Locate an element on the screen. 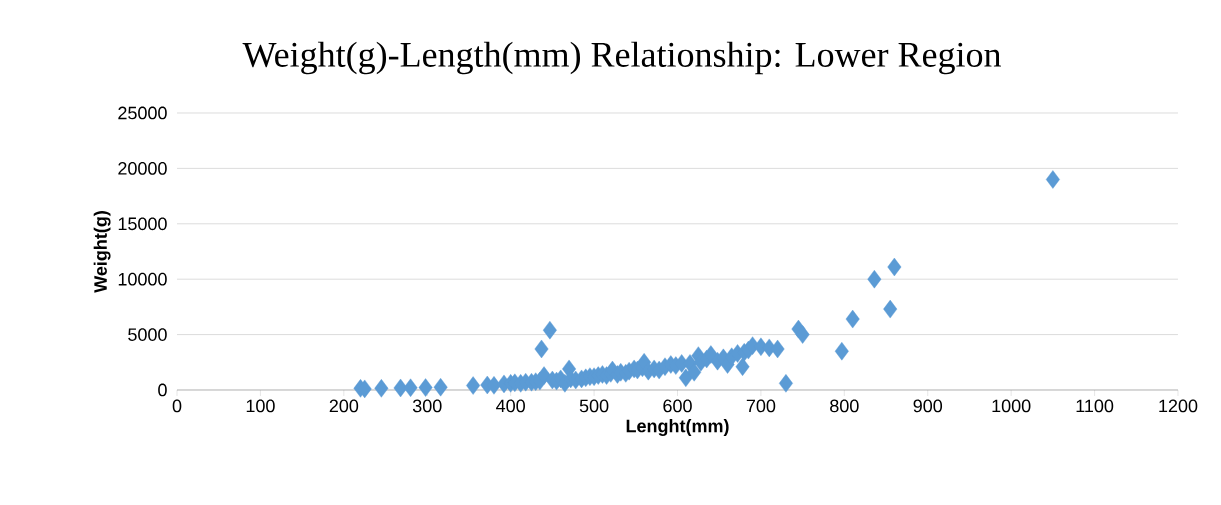 The width and height of the screenshot is (1221, 505). x-tick-label: 500 is located at coordinates (594, 406).